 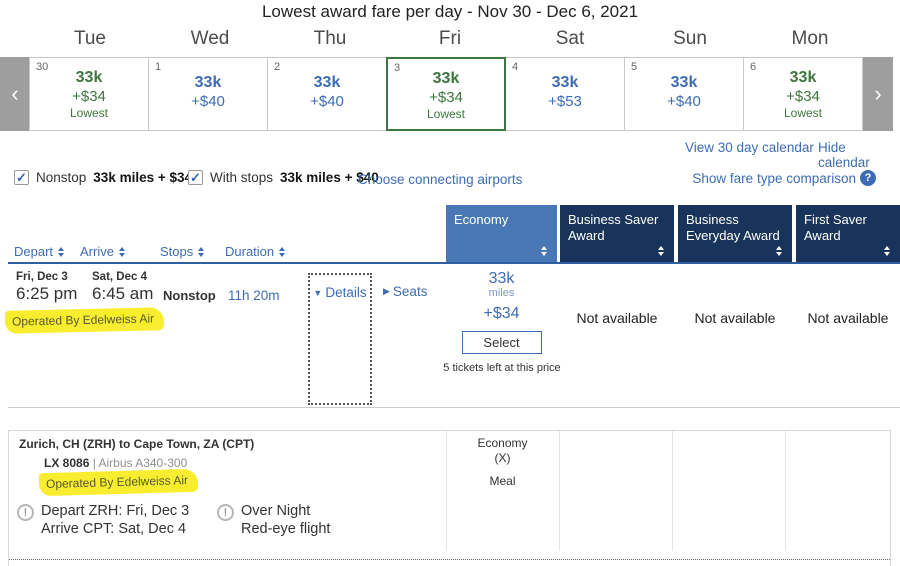 I want to click on sort-label: Duration, so click(x=250, y=251).